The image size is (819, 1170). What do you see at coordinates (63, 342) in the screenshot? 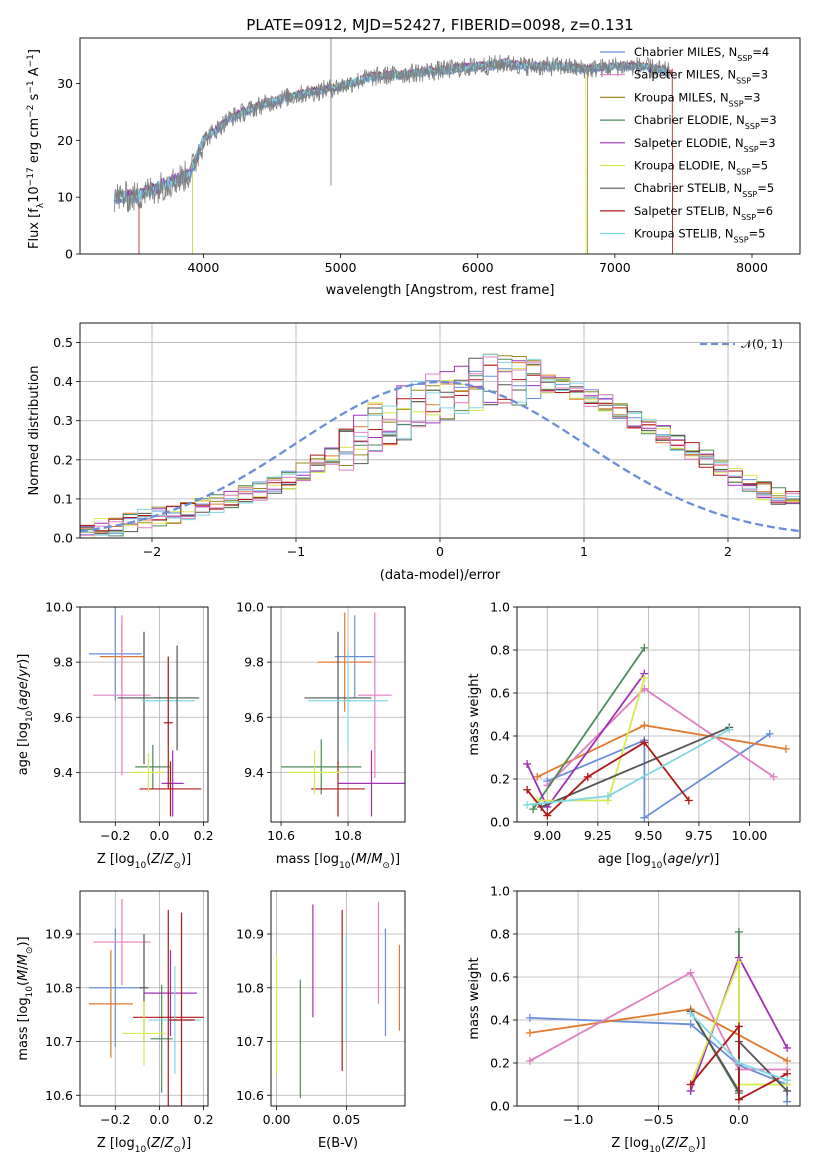
I see `y-tick-label: 0.5` at bounding box center [63, 342].